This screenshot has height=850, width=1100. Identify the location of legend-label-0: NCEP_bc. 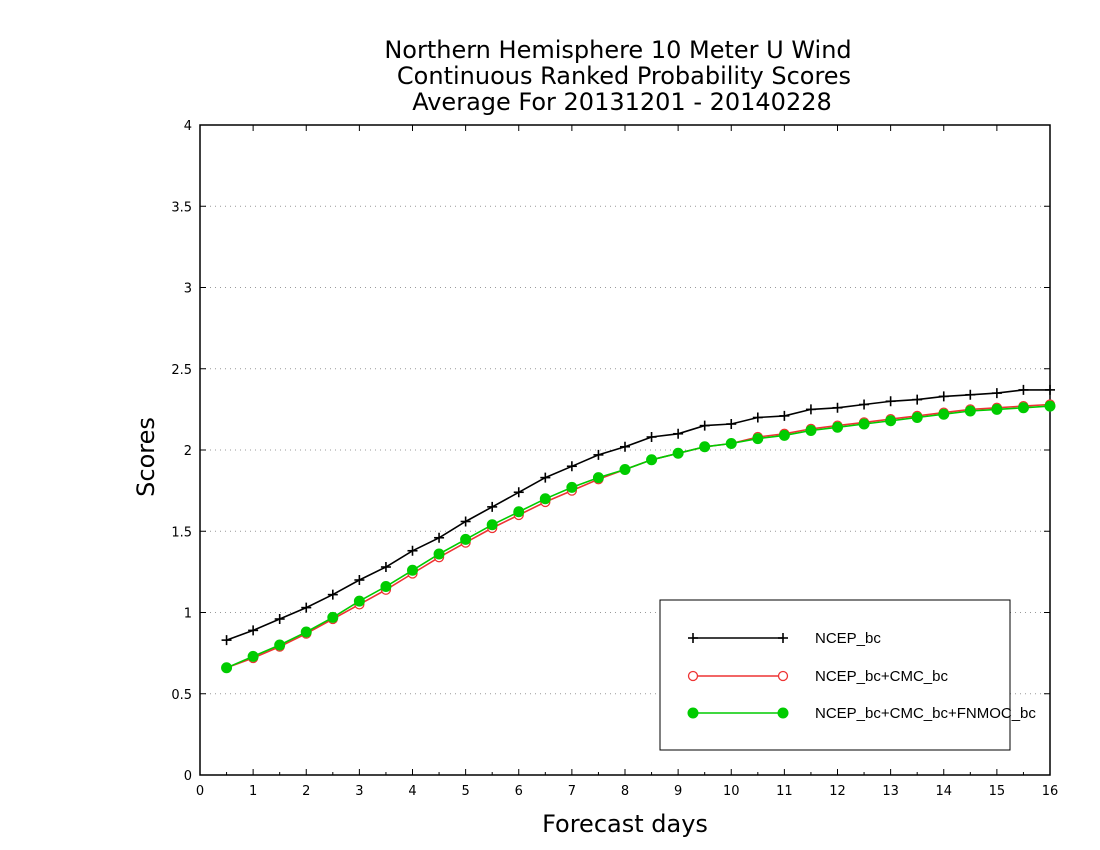
(848, 638).